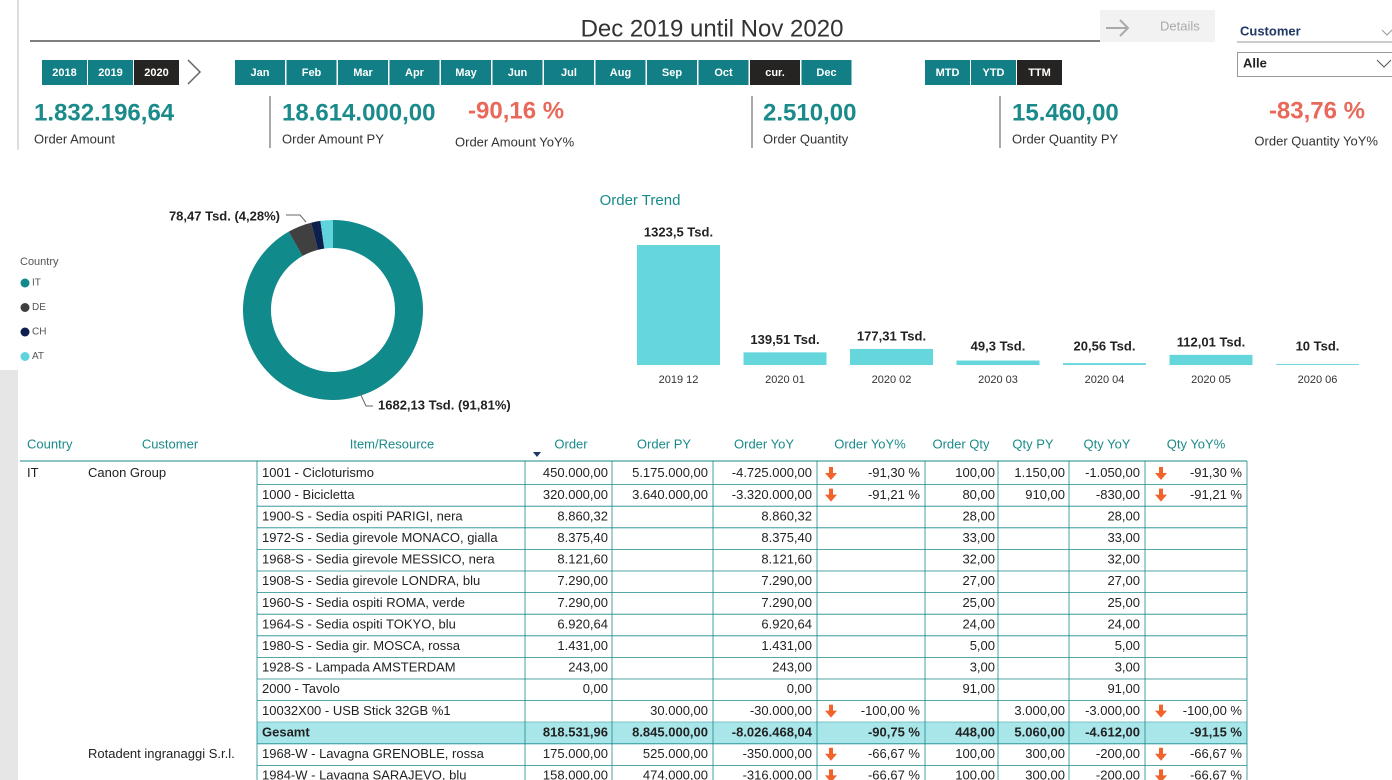 Image resolution: width=1392 pixels, height=780 pixels. I want to click on data-label: 139,51 Tsd., so click(784, 339).